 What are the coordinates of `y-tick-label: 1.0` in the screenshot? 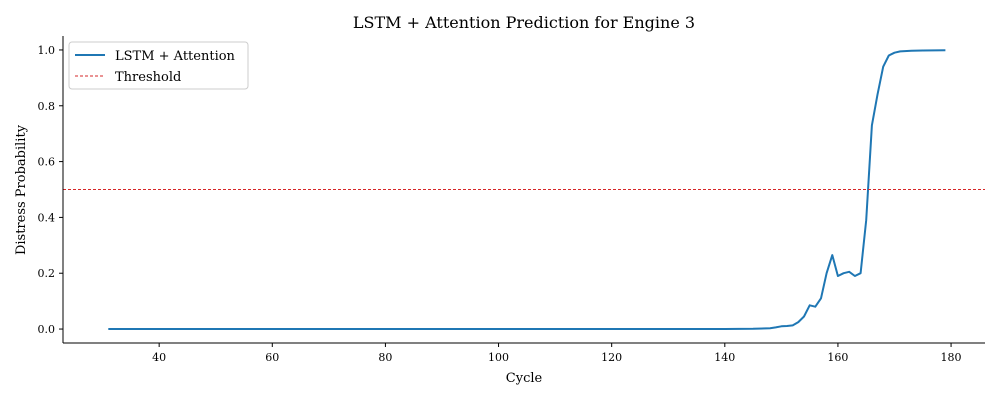 It's located at (47, 50).